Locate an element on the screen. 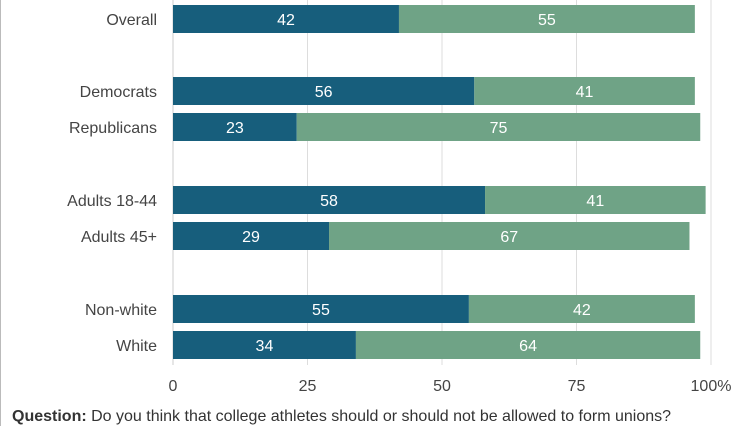  bar-series-2-white is located at coordinates (528, 345).